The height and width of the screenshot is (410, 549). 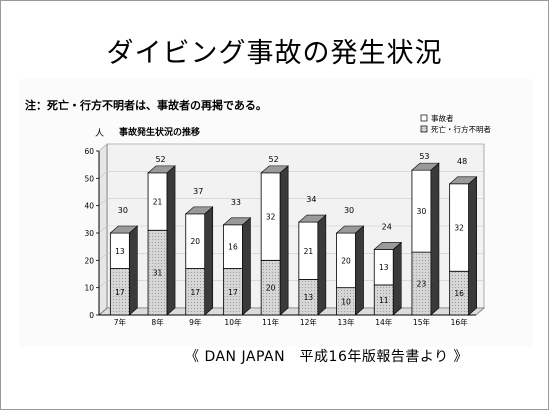 I want to click on bar-value-label: 11, so click(x=384, y=300).